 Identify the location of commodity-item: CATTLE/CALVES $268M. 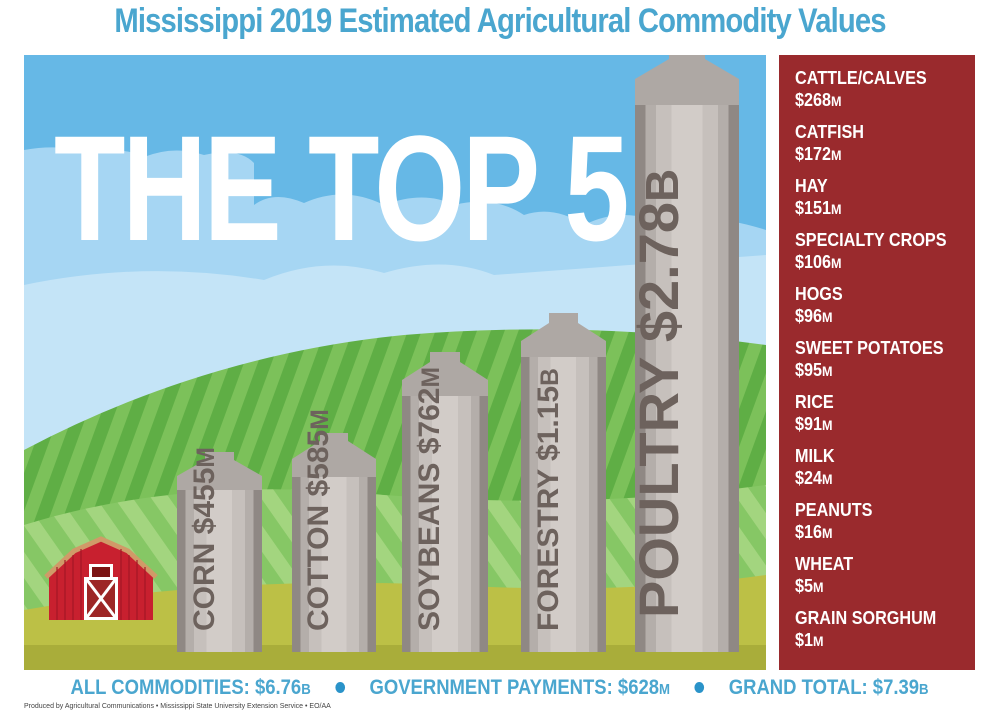
(861, 89).